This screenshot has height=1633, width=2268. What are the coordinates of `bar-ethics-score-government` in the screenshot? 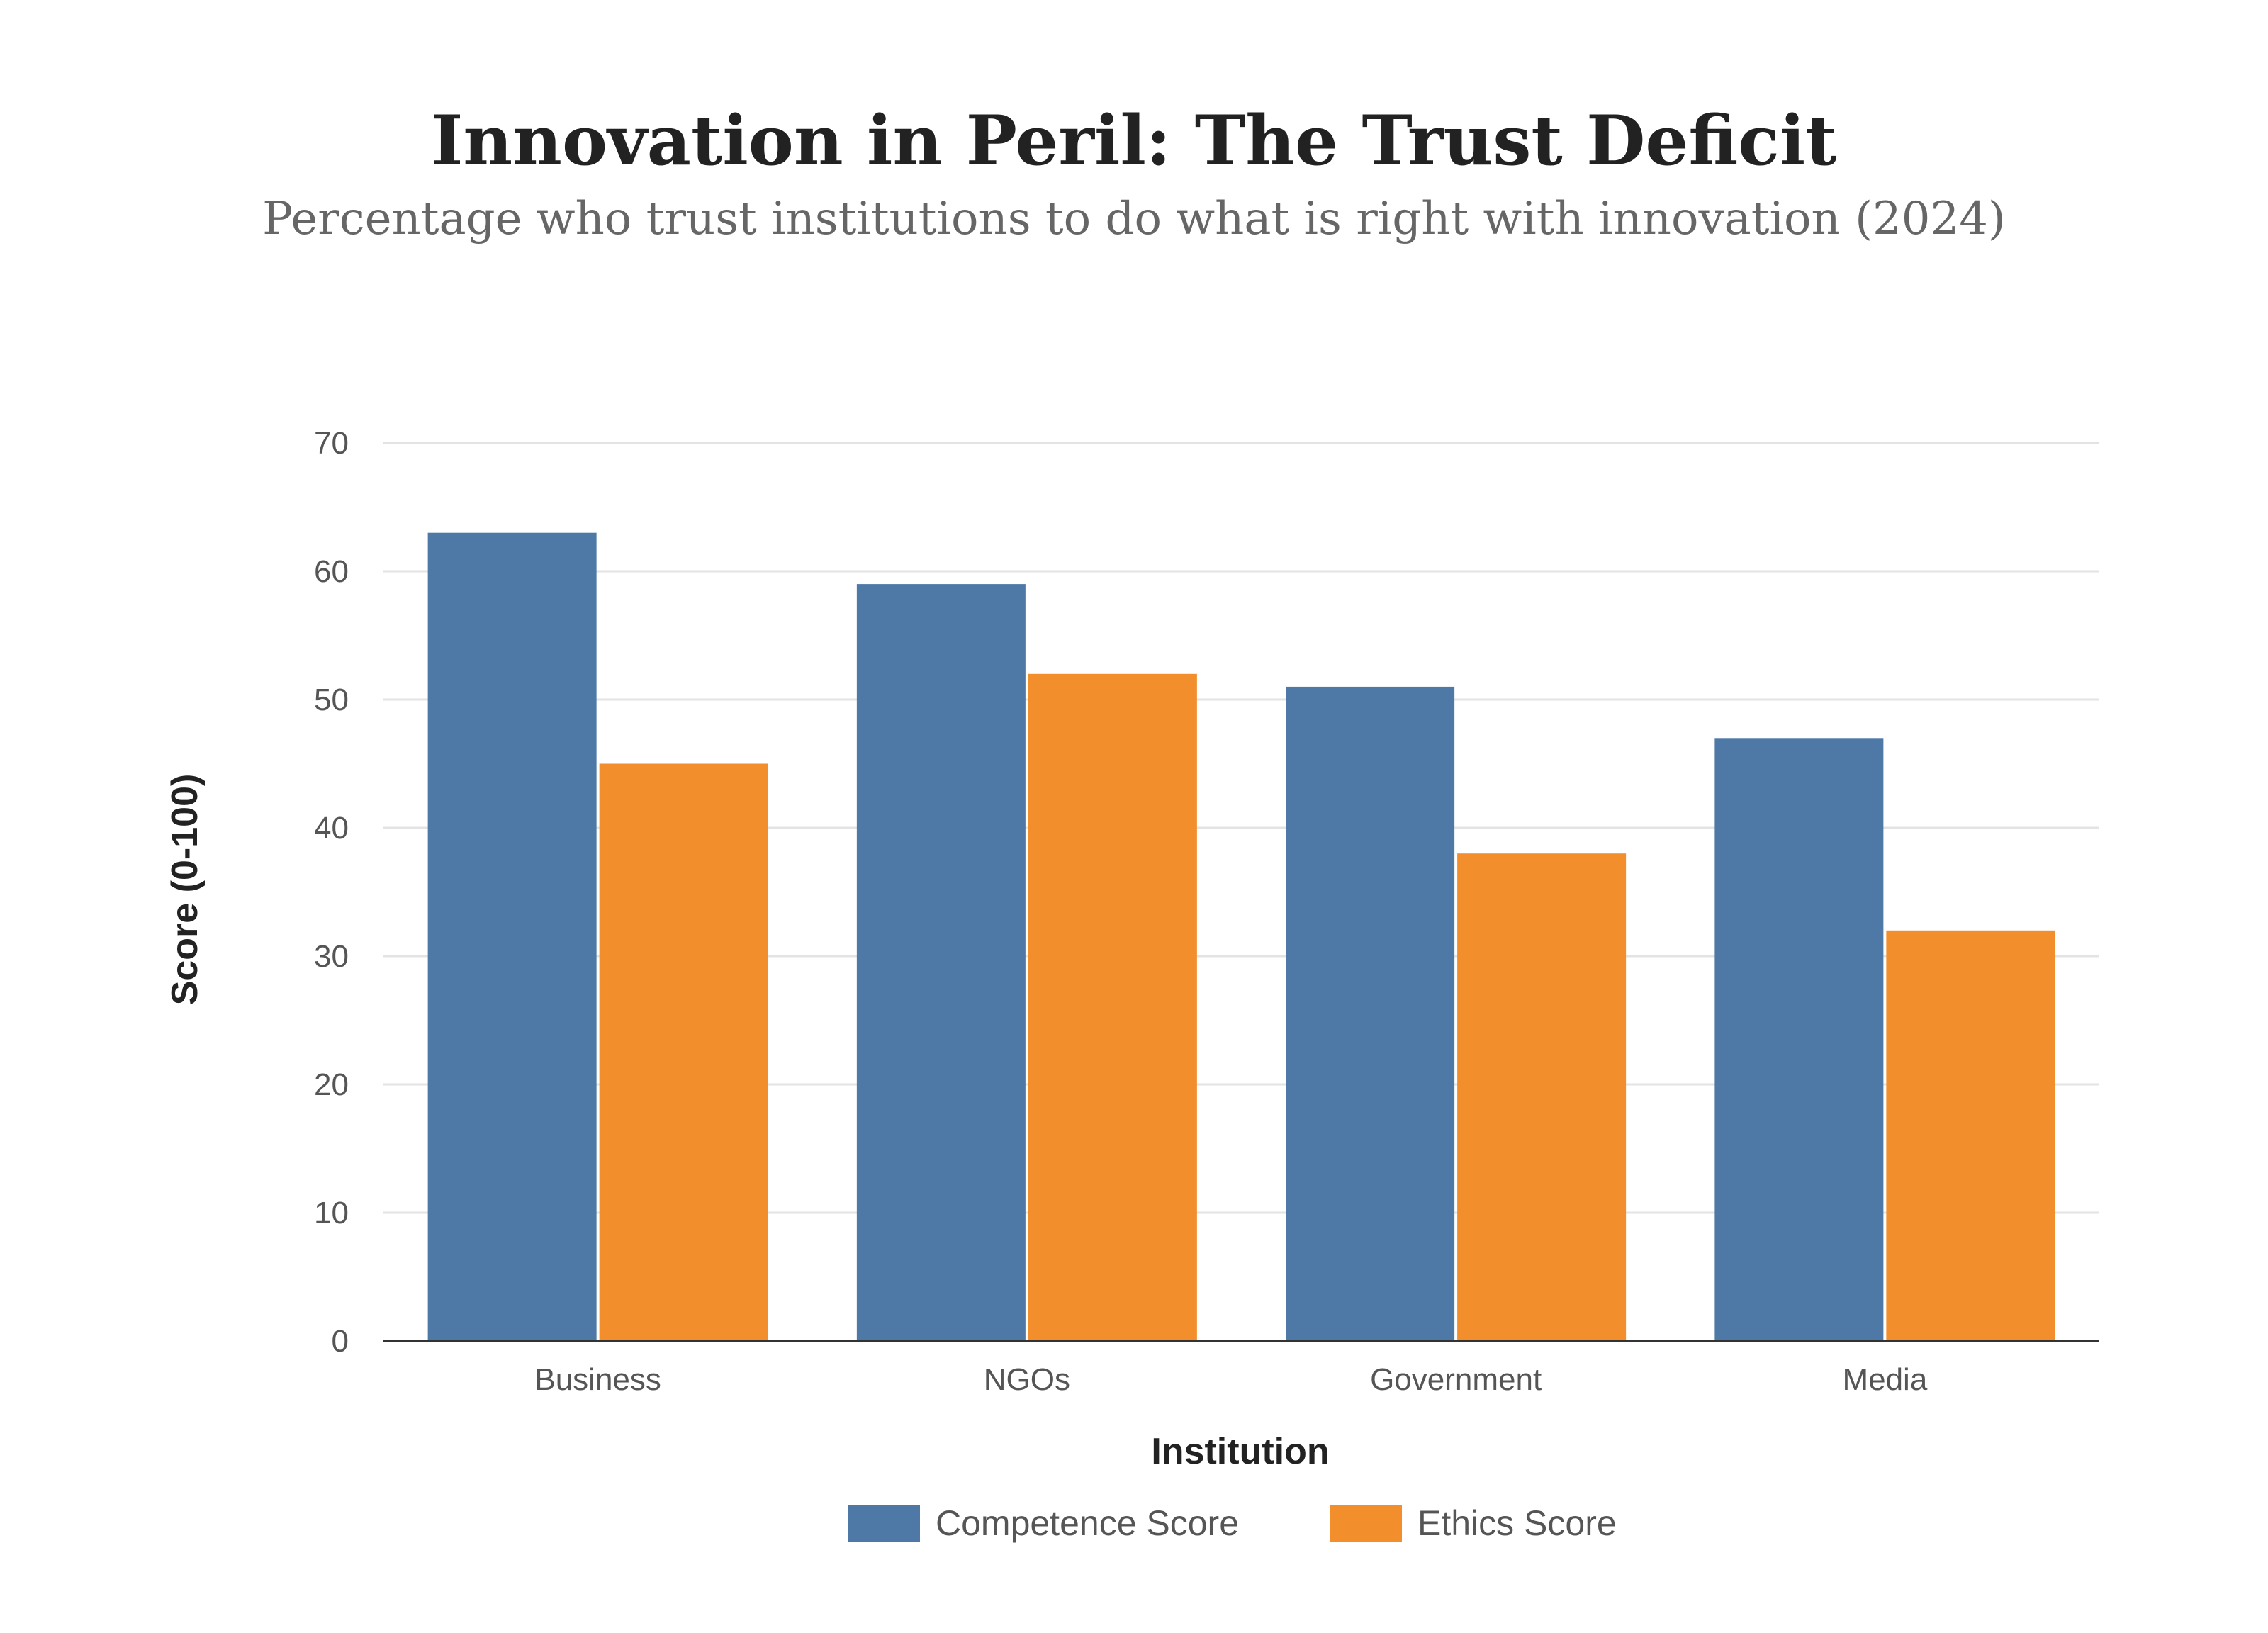 It's located at (1542, 1097).